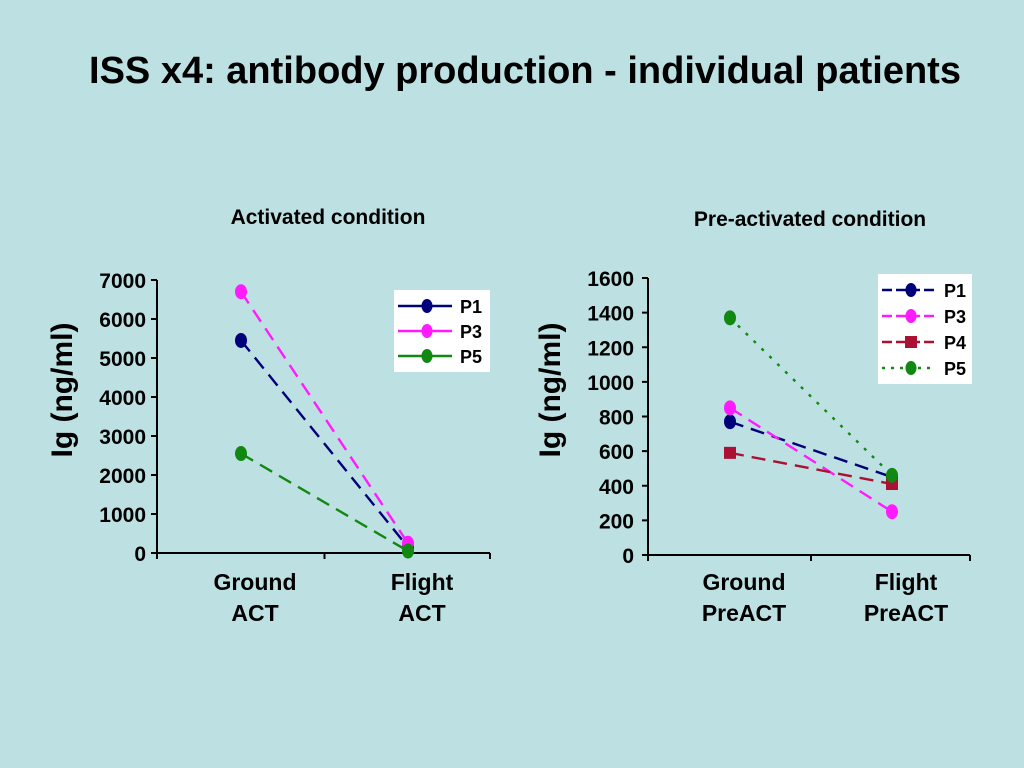 Image resolution: width=1024 pixels, height=768 pixels. Describe the element at coordinates (122, 437) in the screenshot. I see `y-tick-label: 3000` at that location.